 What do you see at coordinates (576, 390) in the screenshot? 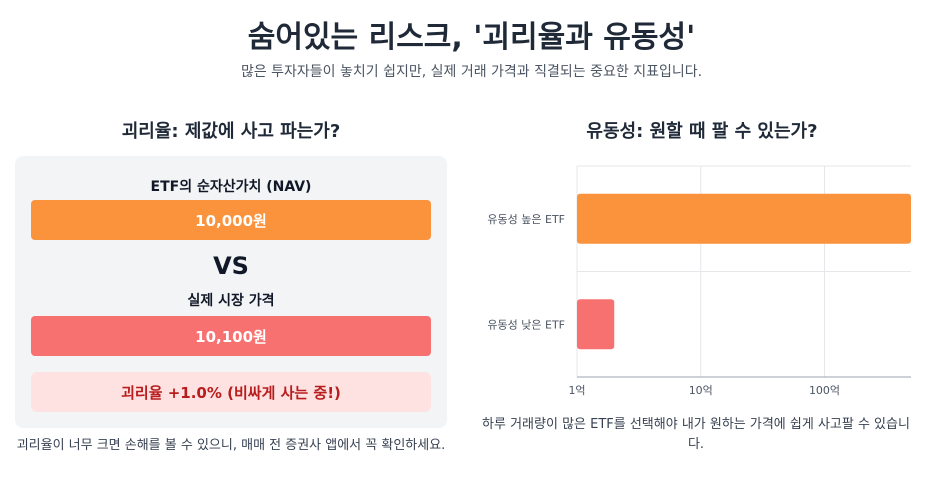
I see `x-tick-label-0: 1억` at bounding box center [576, 390].